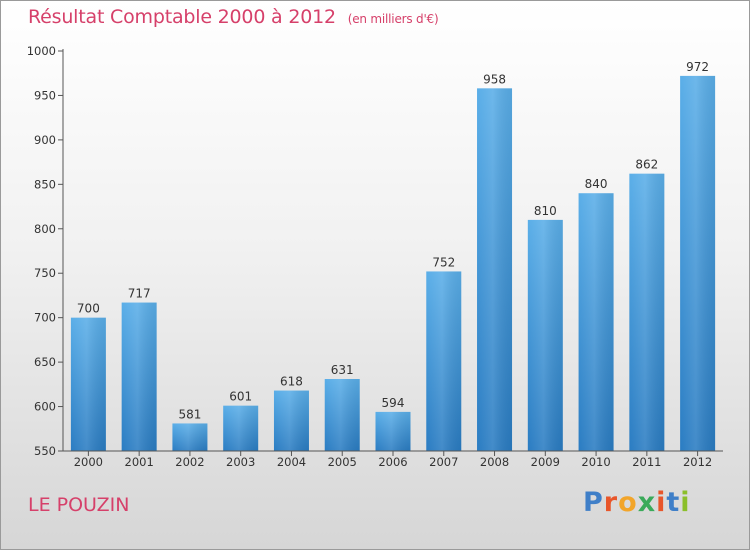 This screenshot has width=750, height=550. What do you see at coordinates (240, 462) in the screenshot?
I see `x-tick-label-2003: 2003` at bounding box center [240, 462].